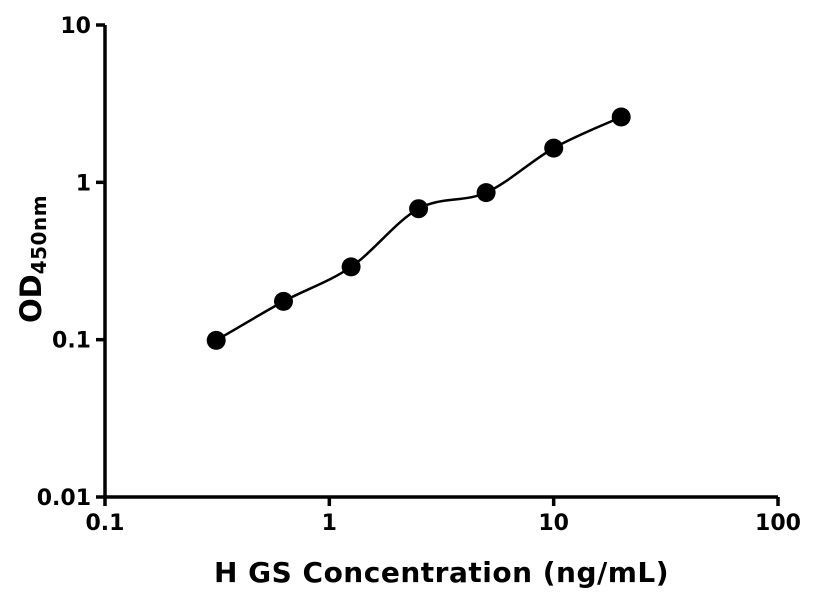  What do you see at coordinates (105, 523) in the screenshot?
I see `x-tick-label: 0.1` at bounding box center [105, 523].